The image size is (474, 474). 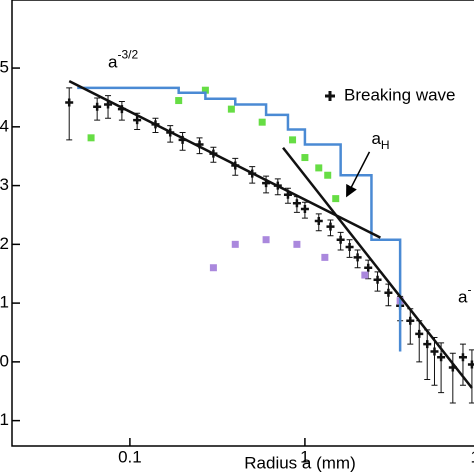 What do you see at coordinates (470, 290) in the screenshot?
I see `annotation-sup: -` at bounding box center [470, 290].